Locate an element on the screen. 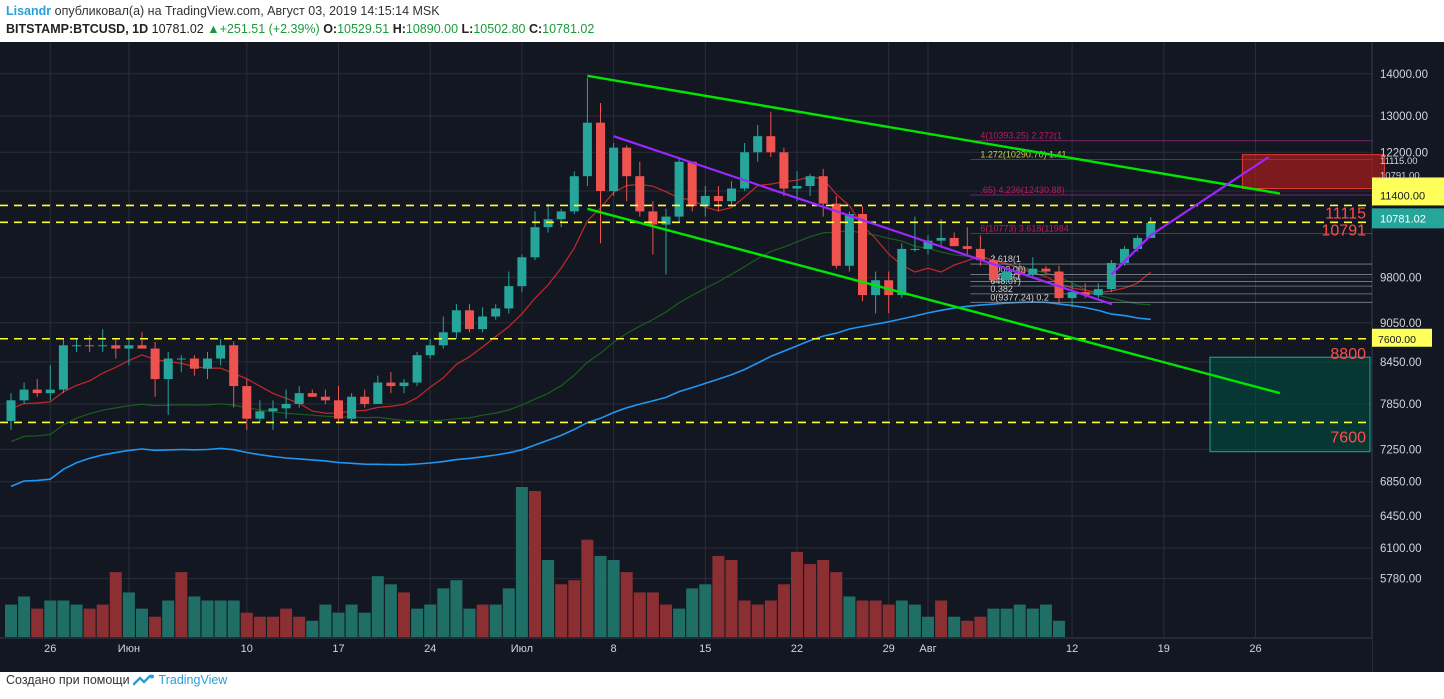 The height and width of the screenshot is (699, 1444). price-tick-label: 12200.00 is located at coordinates (1404, 153).